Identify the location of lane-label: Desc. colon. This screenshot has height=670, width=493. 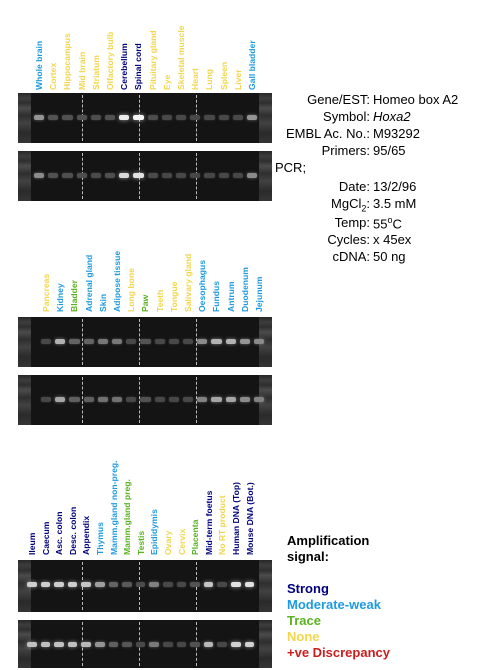
(73, 497).